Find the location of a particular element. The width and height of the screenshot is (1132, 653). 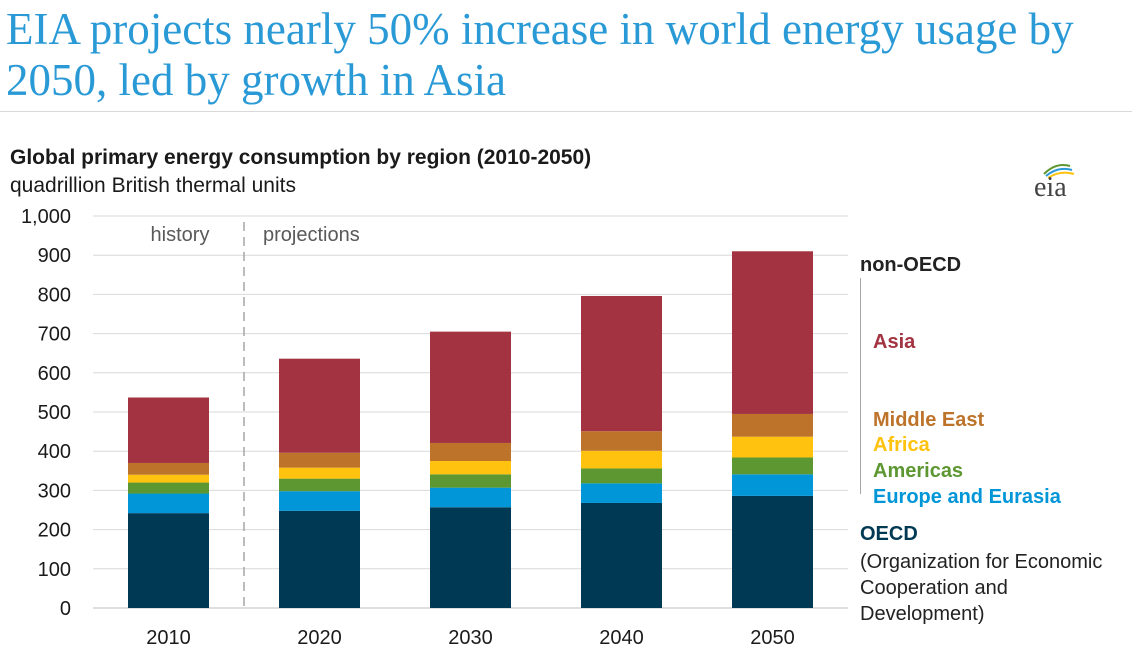

y-tick-label: 200 is located at coordinates (54, 531).